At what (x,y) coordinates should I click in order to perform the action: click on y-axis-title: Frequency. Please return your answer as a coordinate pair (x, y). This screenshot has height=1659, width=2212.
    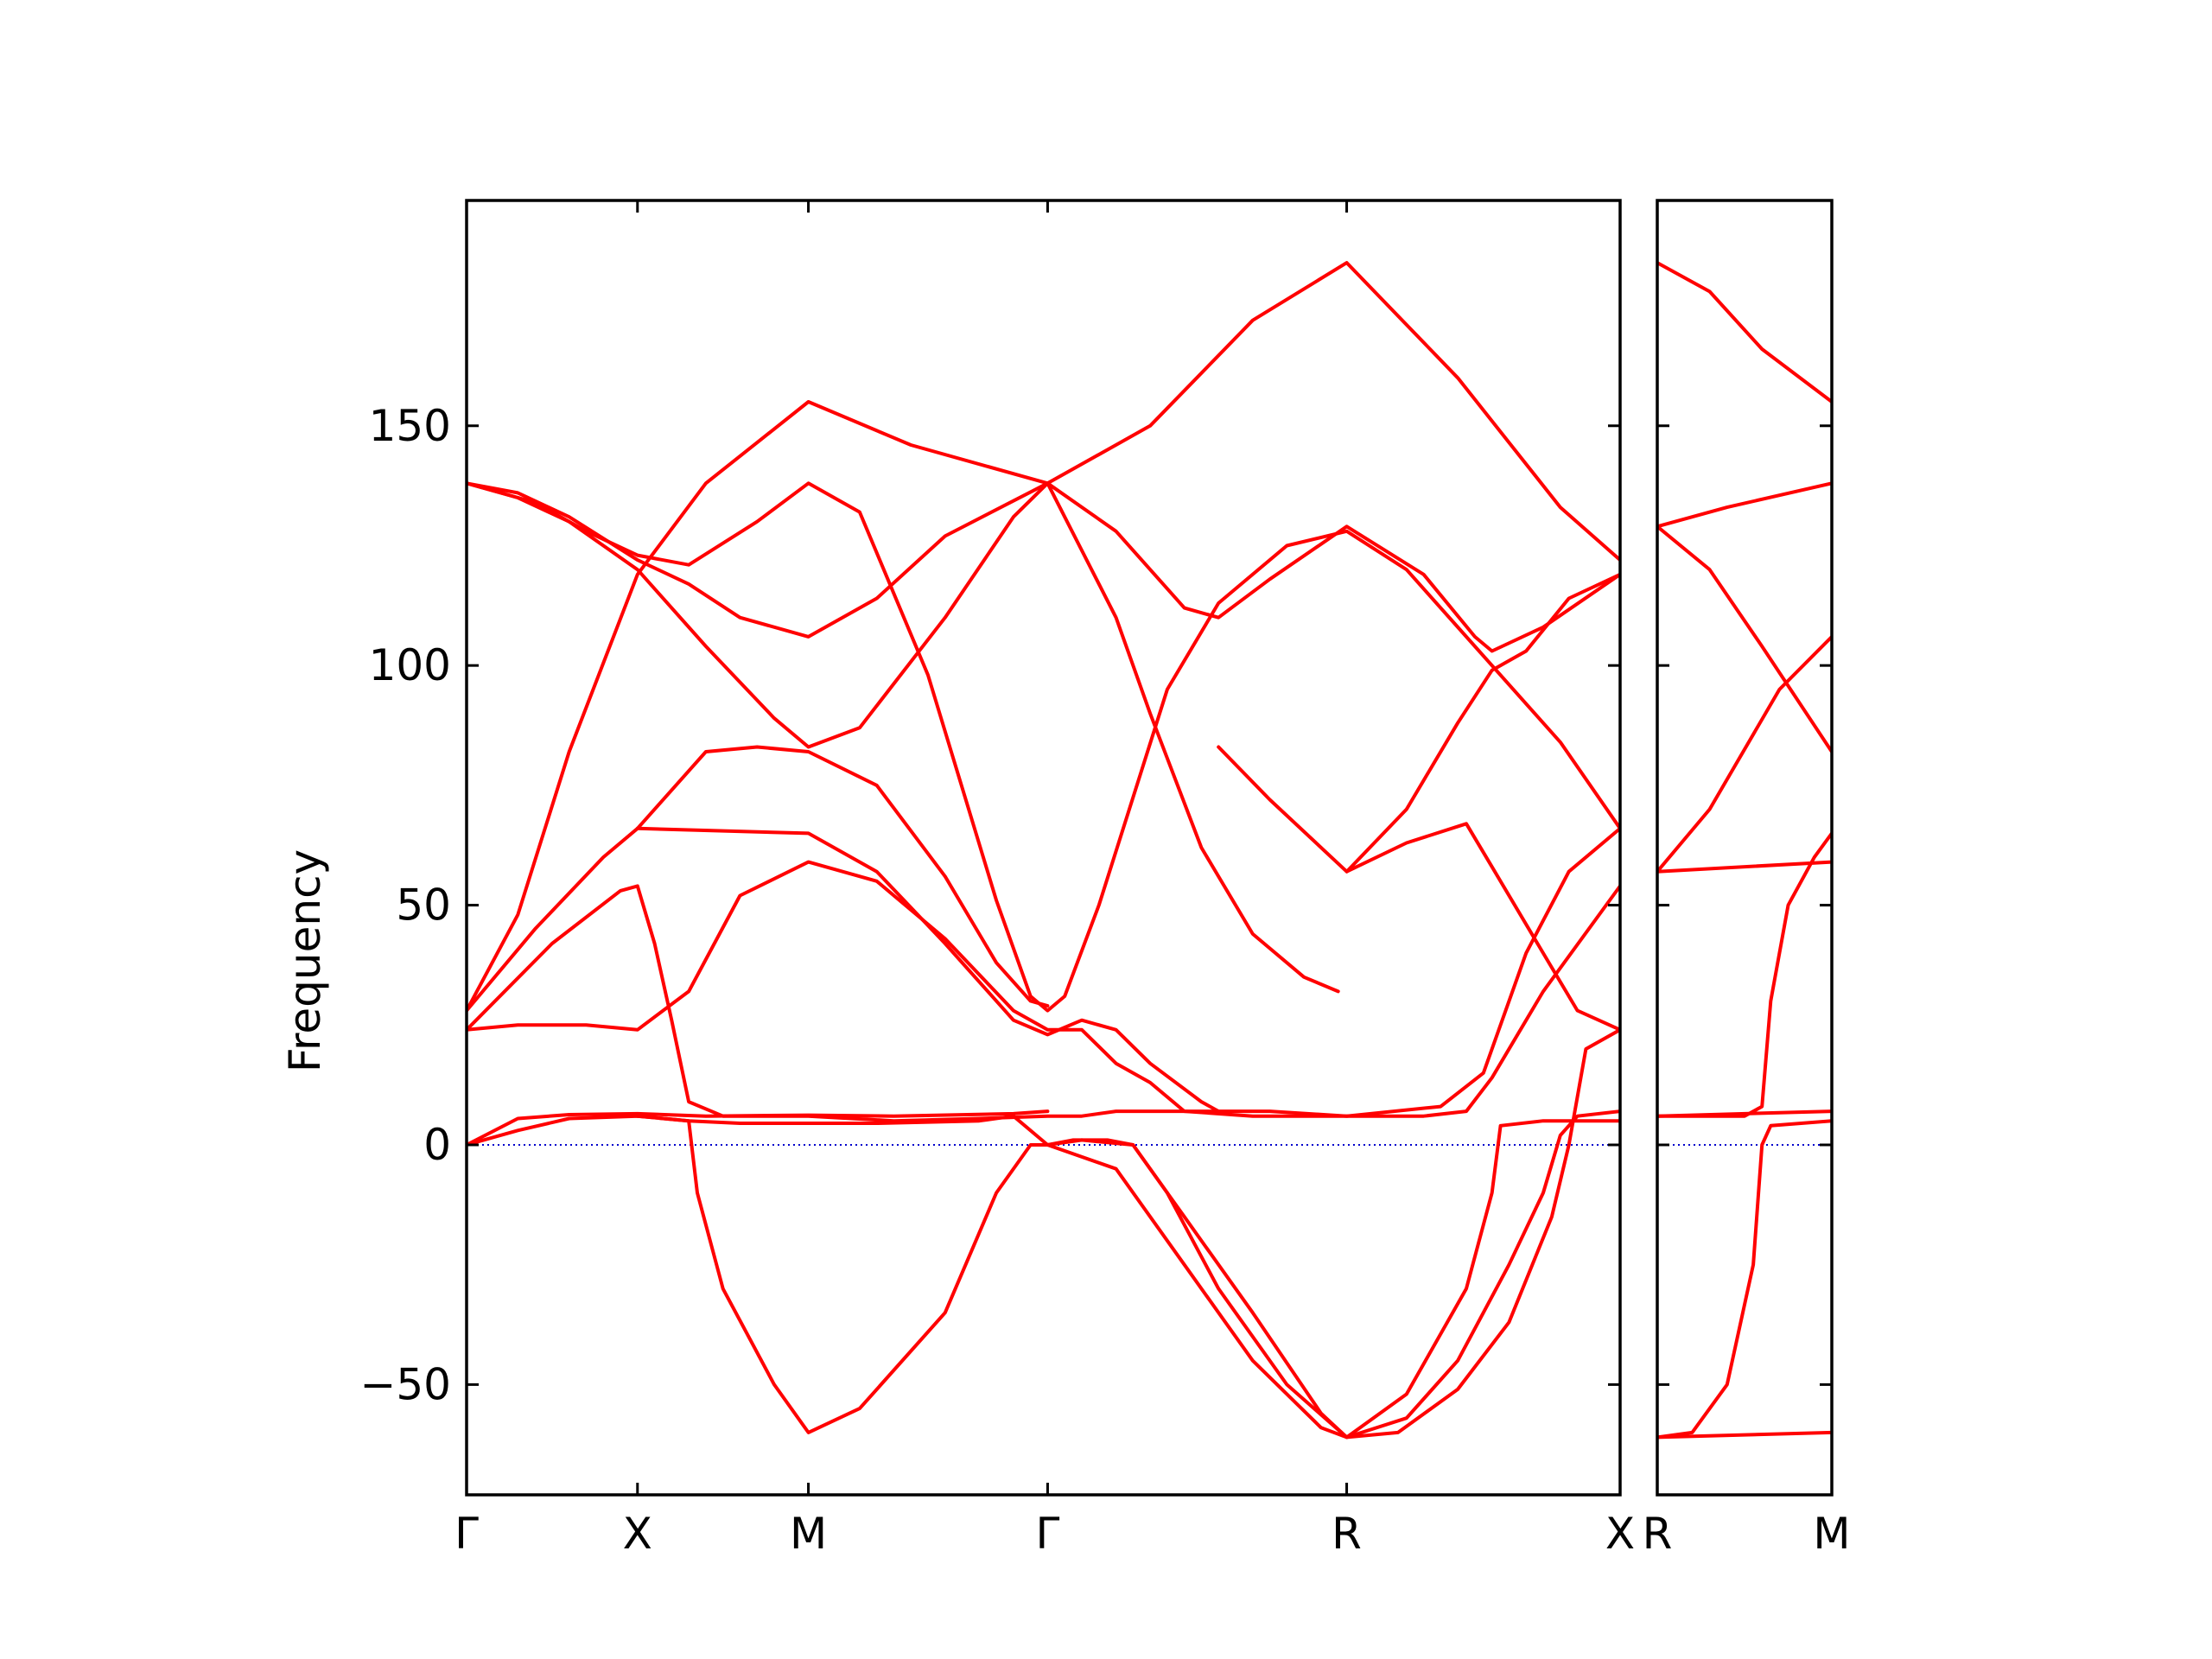
    Looking at the image, I should click on (305, 960).